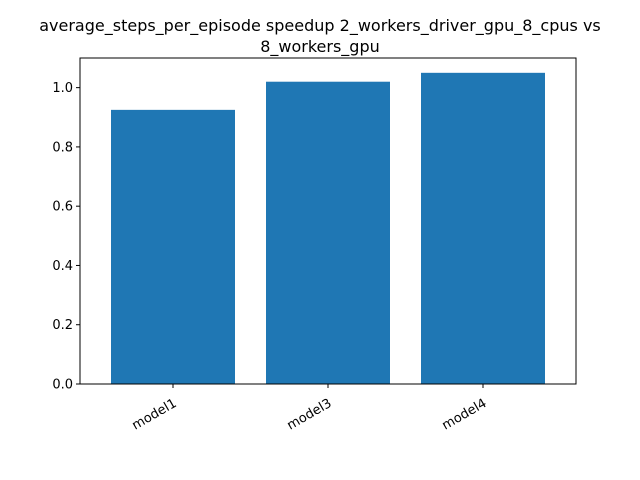 The height and width of the screenshot is (480, 640). Describe the element at coordinates (62, 266) in the screenshot. I see `y-tick-label: 0.4` at that location.